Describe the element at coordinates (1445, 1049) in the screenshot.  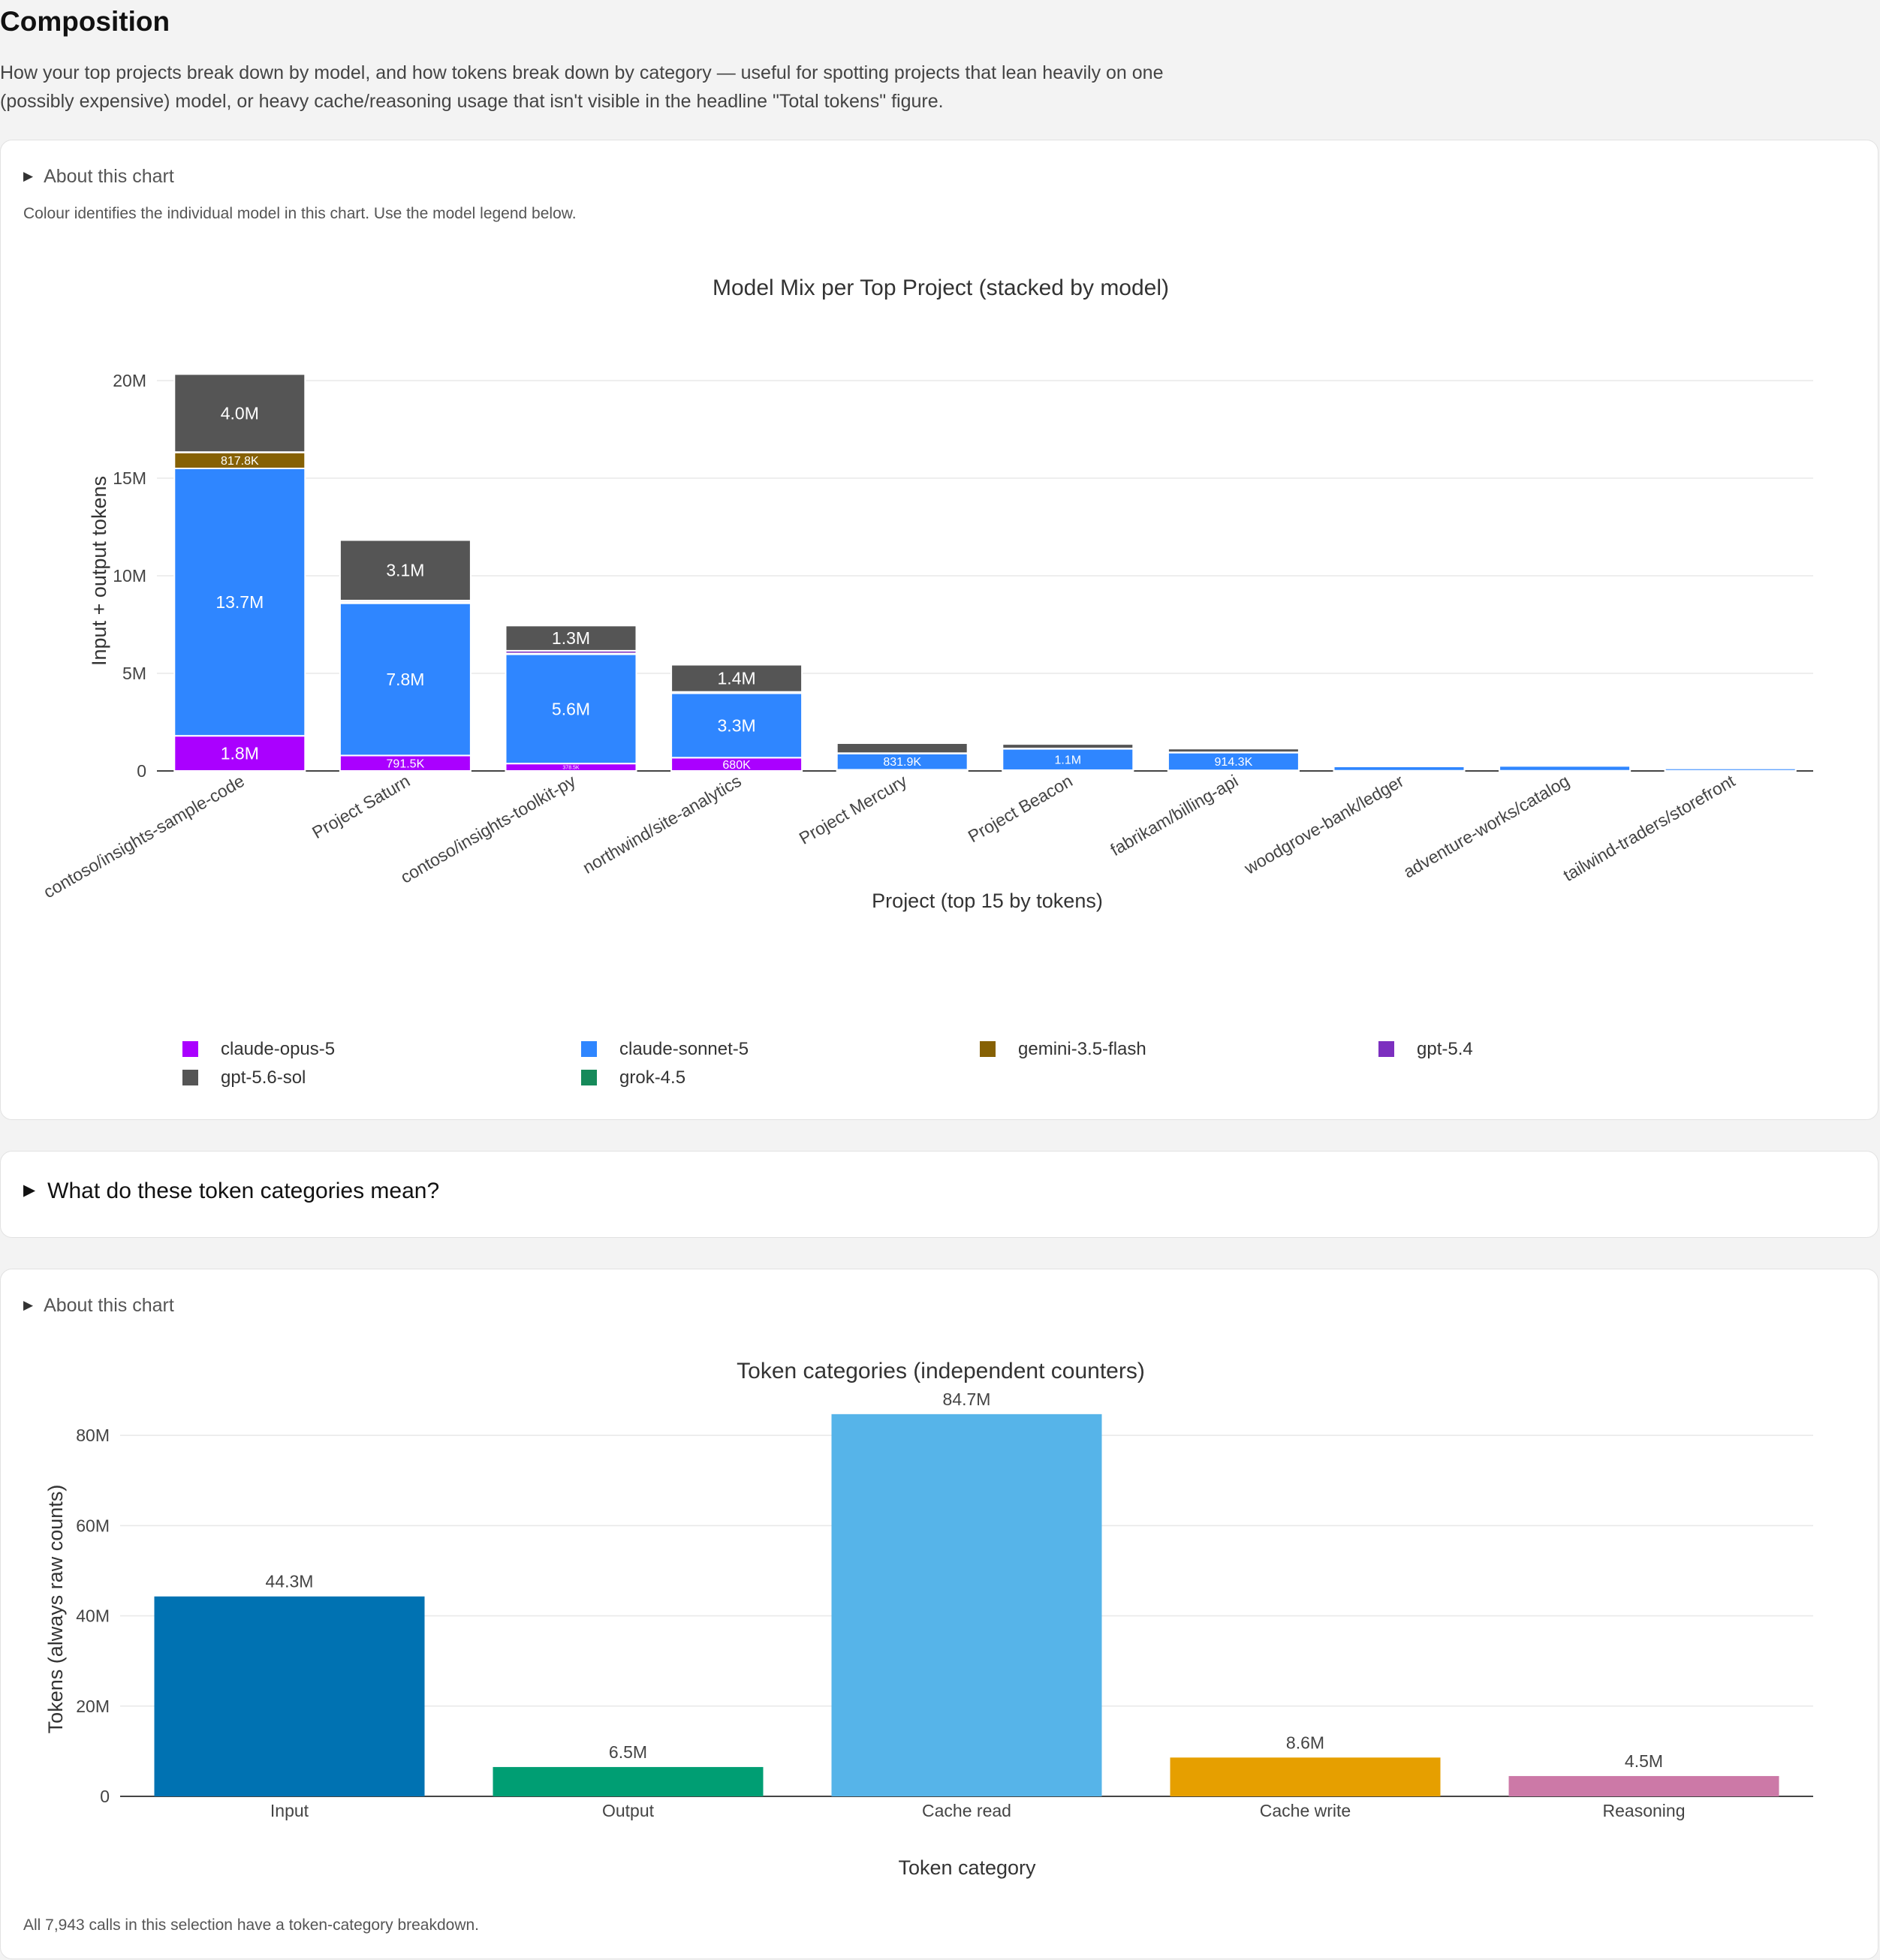
I see `legend-label: gpt-5.4` at that location.